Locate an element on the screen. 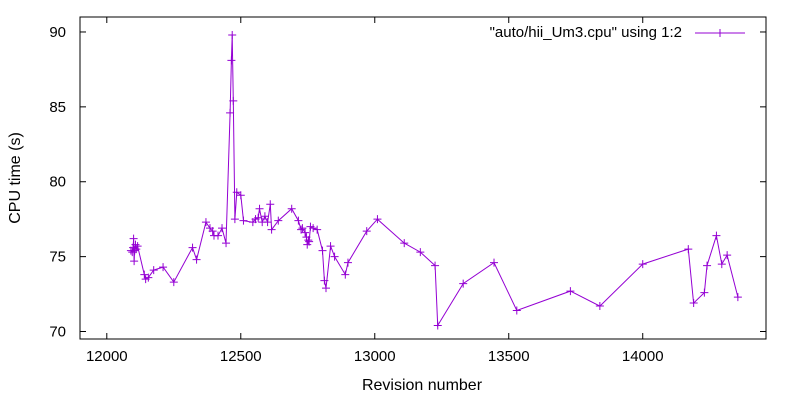  x-tick-label: 14000 is located at coordinates (643, 356).